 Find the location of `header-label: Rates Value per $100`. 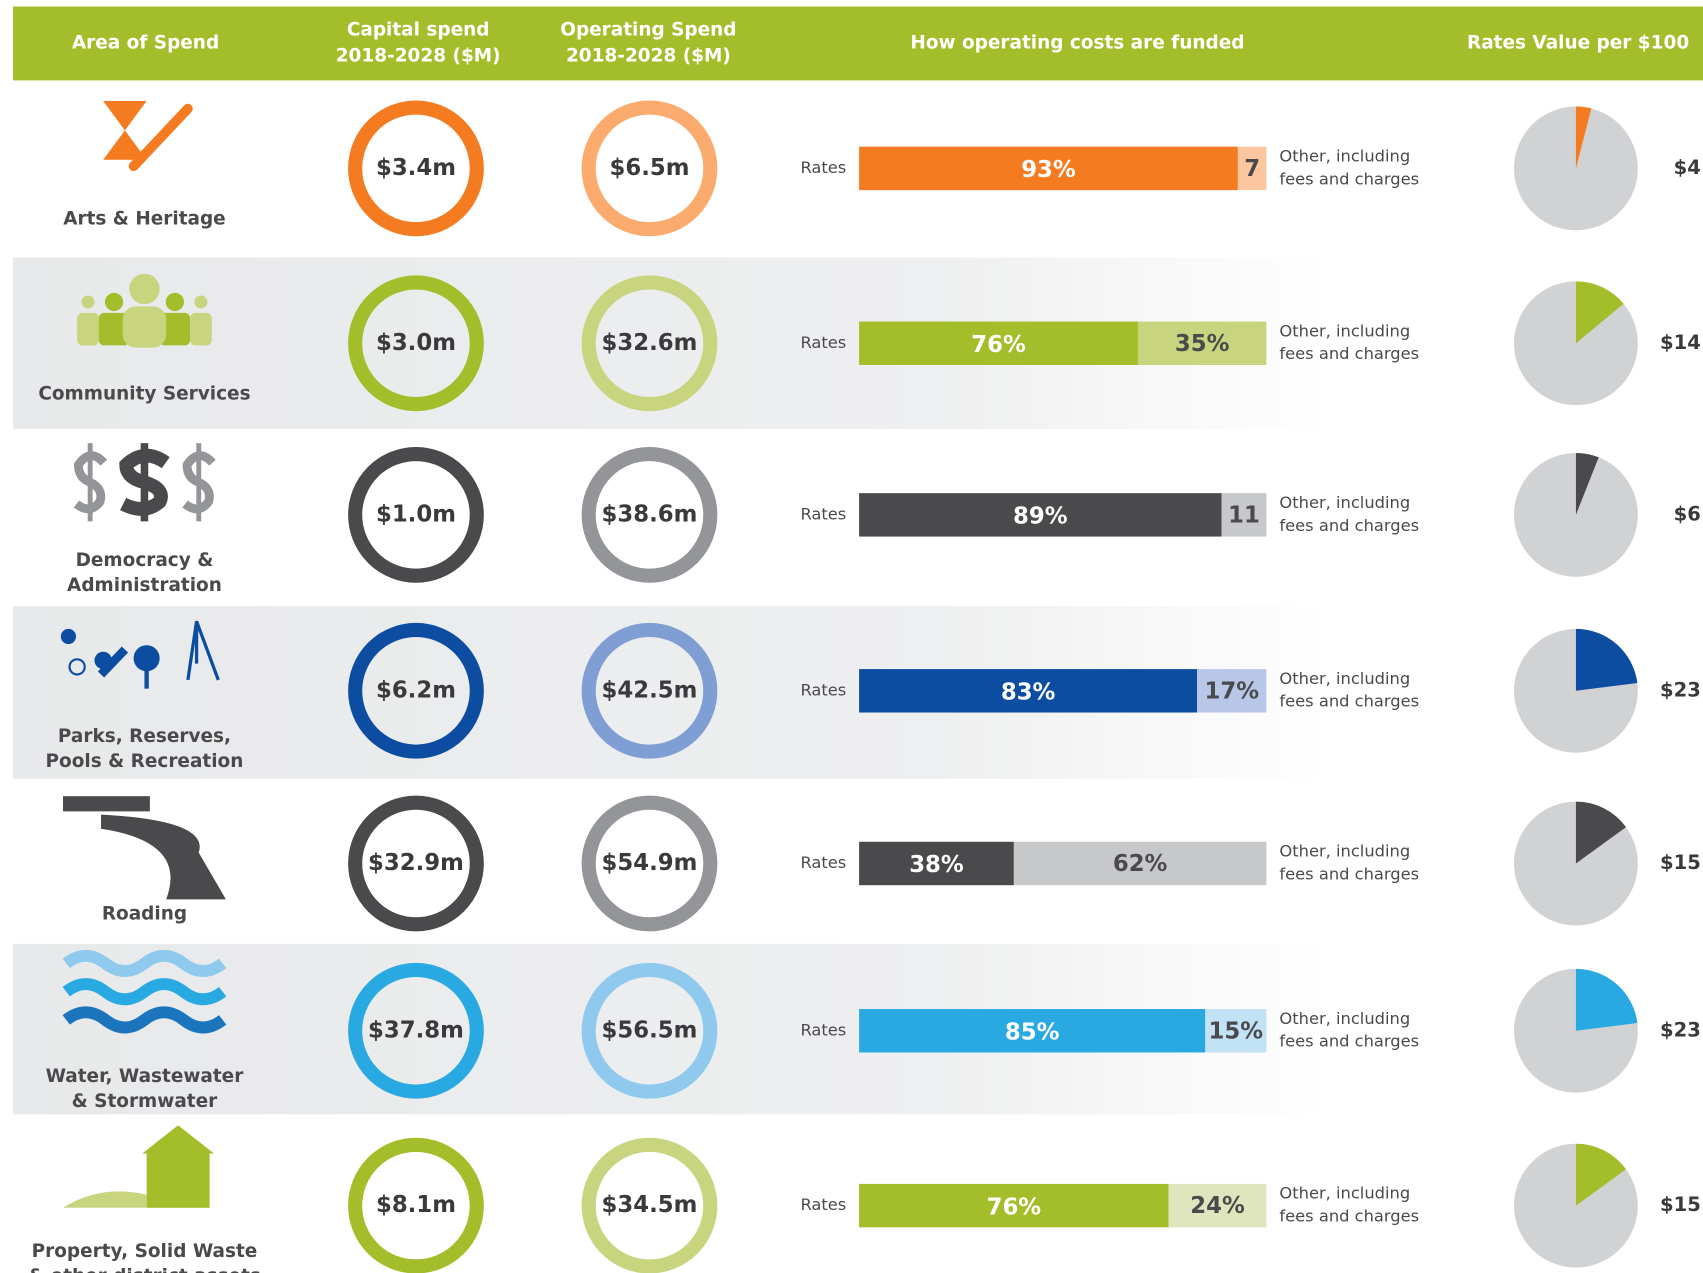

header-label: Rates Value per $100 is located at coordinates (1578, 42).